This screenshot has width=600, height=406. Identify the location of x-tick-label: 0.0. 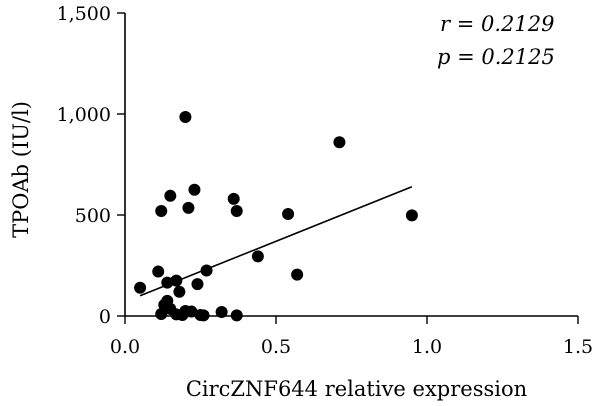
(125, 347).